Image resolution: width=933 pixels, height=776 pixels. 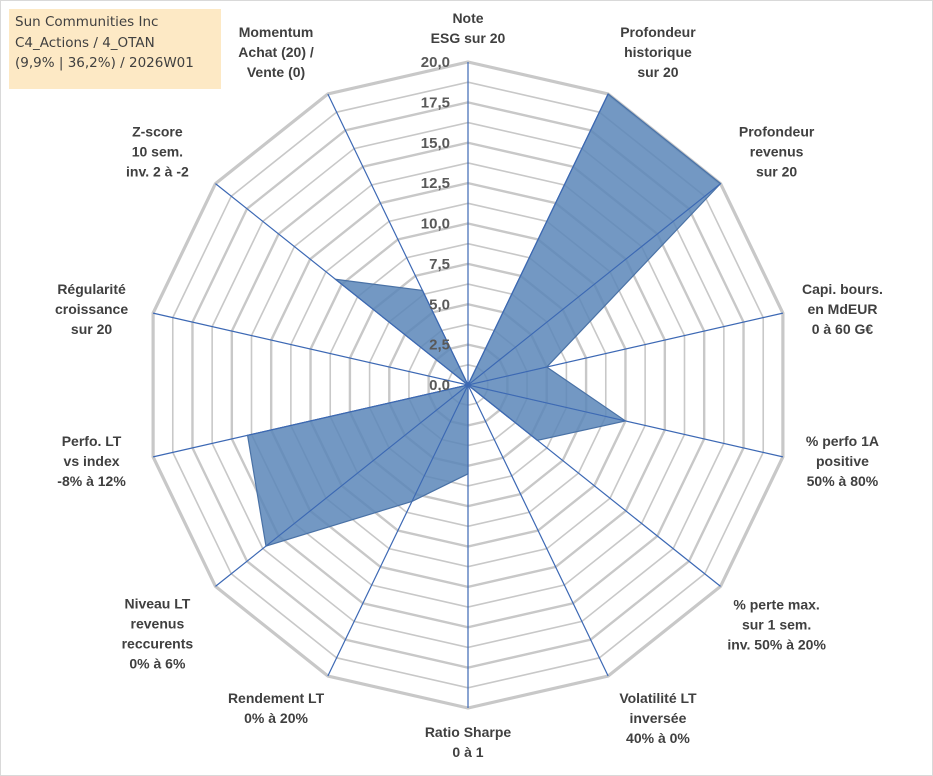 What do you see at coordinates (276, 72) in the screenshot?
I see `category-label-line: Vente (0)` at bounding box center [276, 72].